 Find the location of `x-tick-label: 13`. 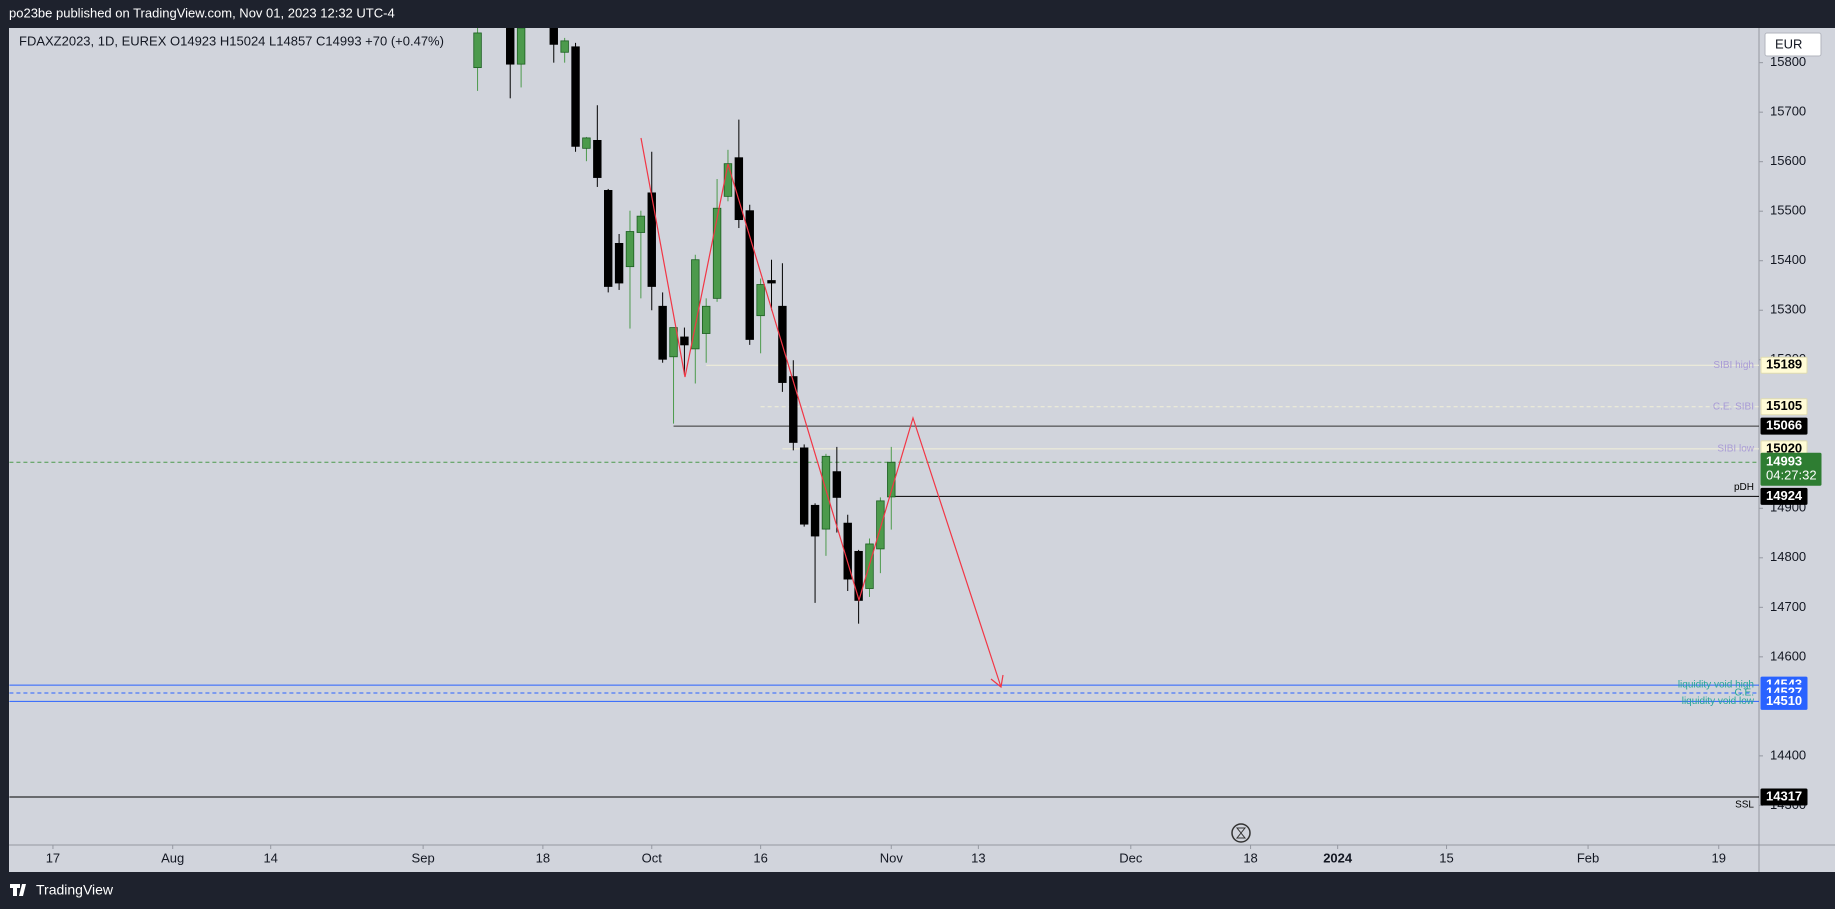

x-tick-label: 13 is located at coordinates (978, 857).